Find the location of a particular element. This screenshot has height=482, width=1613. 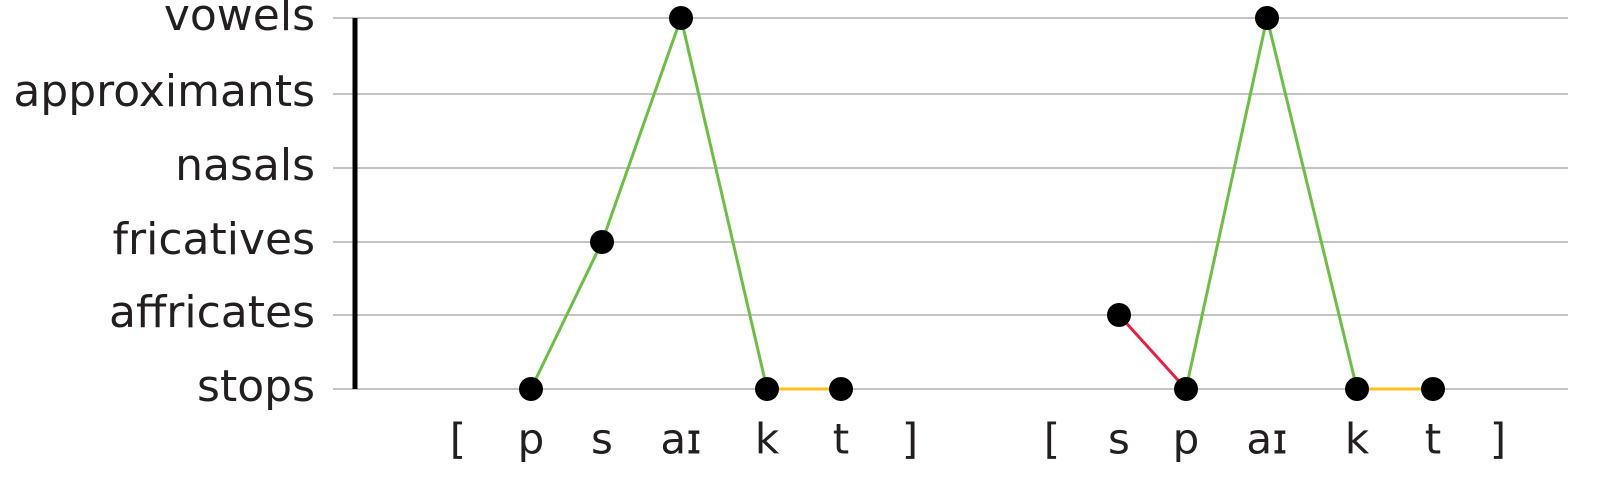

level-label: approximants is located at coordinates (164, 91).